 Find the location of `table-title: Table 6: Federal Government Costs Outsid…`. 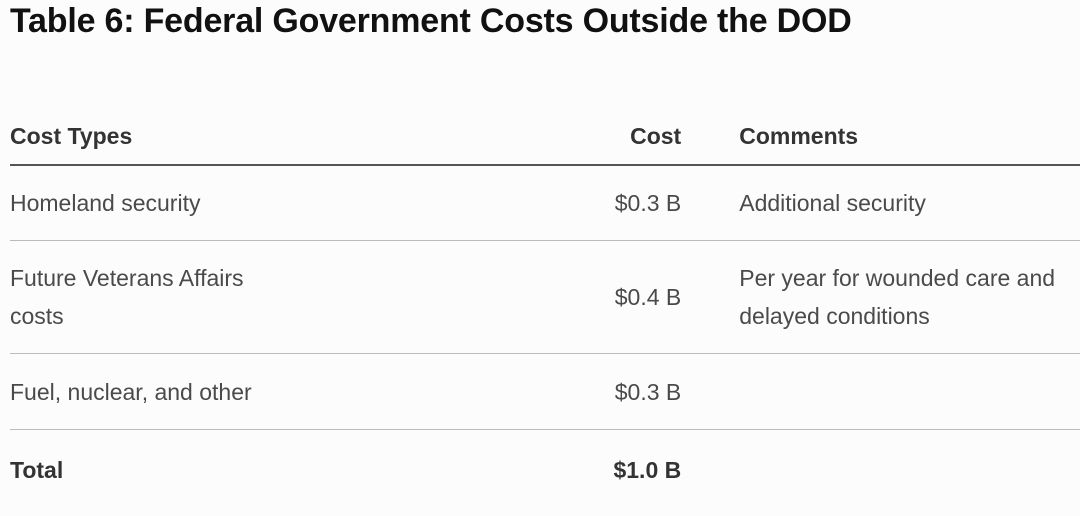

table-title: Table 6: Federal Government Costs Outsid… is located at coordinates (431, 21).